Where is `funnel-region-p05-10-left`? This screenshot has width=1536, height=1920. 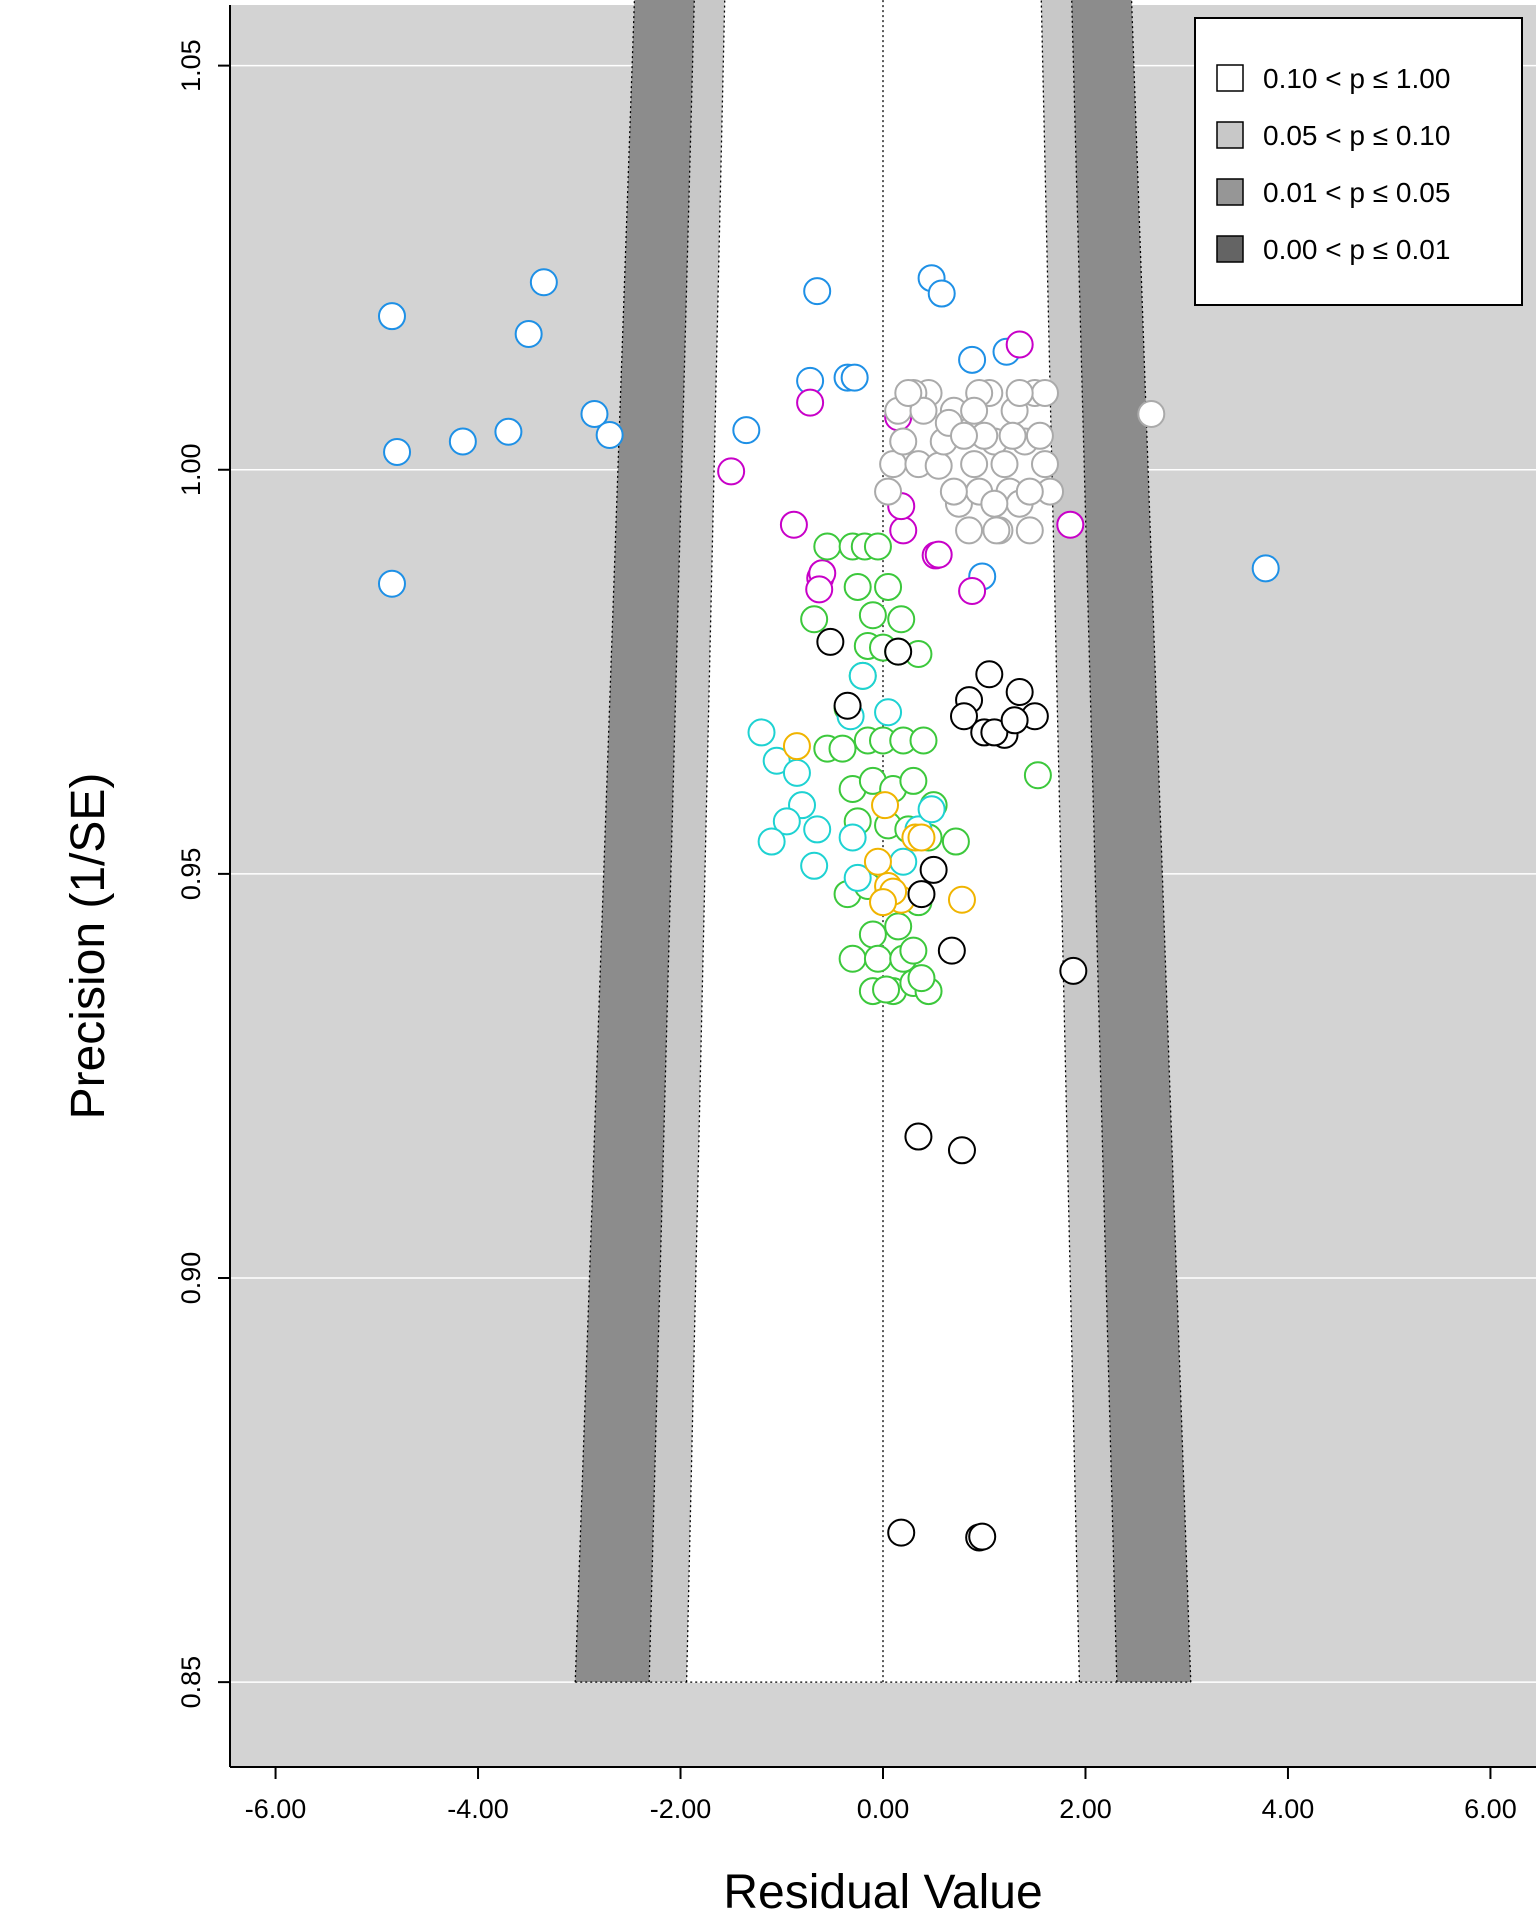
funnel-region-p05-10-left is located at coordinates (687, 841).